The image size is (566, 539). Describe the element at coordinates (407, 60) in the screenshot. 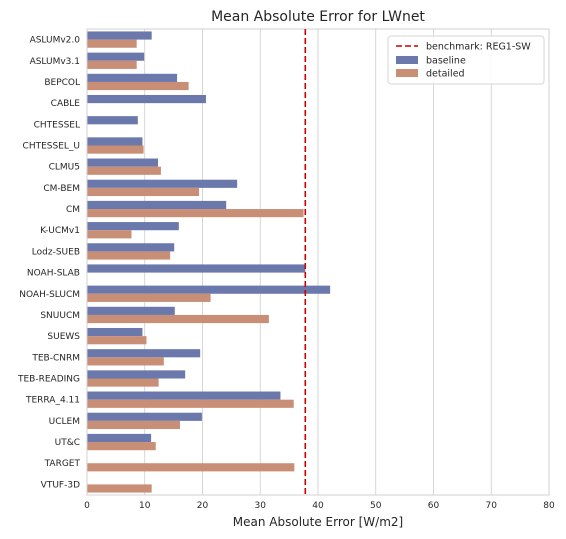

I see `legend-swatch-baseline` at that location.